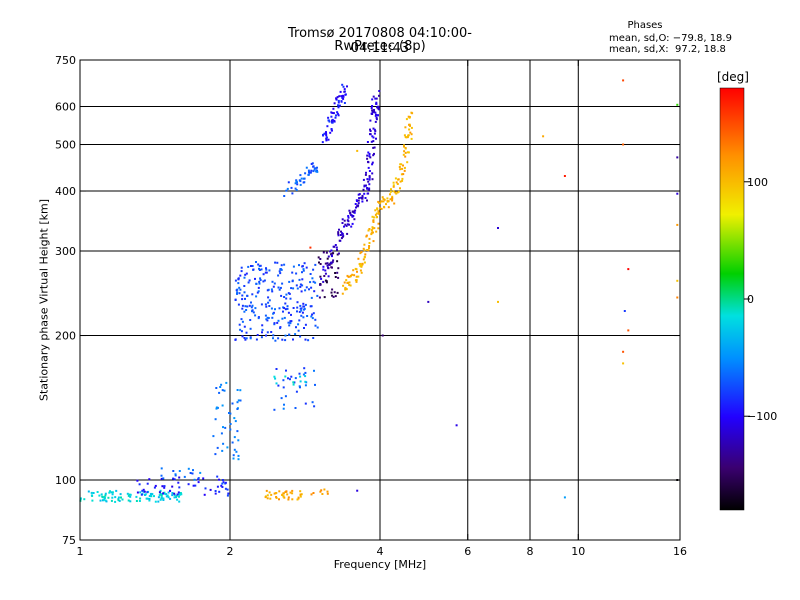 Image resolution: width=800 pixels, height=600 pixels. Describe the element at coordinates (380, 46) in the screenshot. I see `chart-subtitle: RwPretec (8p)` at that location.